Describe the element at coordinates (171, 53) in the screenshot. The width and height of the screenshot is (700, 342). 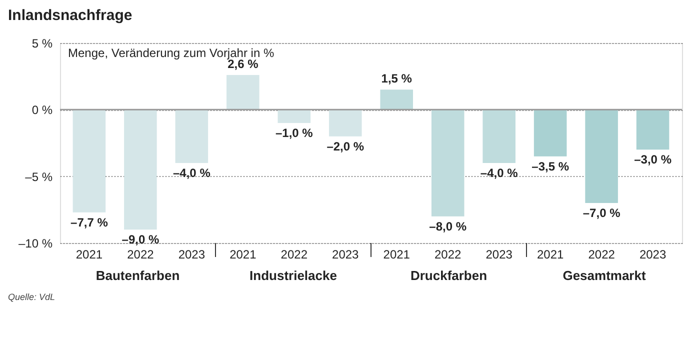
I see `annotation: Menge, Veränderung zum Vorjahr in %` at that location.